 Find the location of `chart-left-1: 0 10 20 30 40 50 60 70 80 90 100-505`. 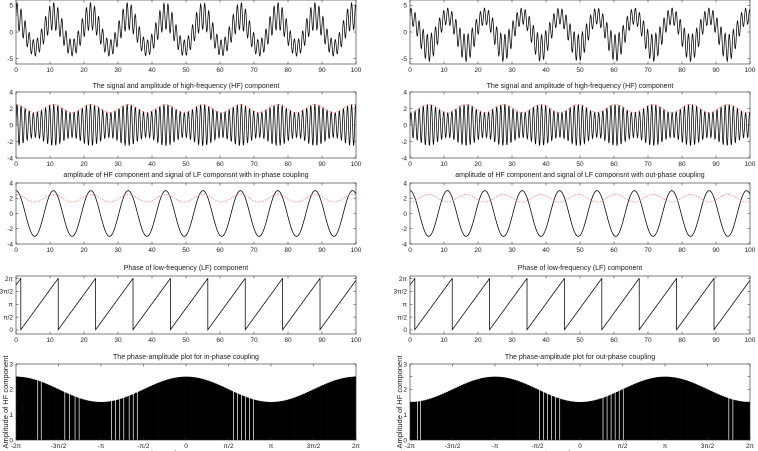

chart-left-1: 0 10 20 30 40 50 60 70 80 90 100-505 is located at coordinates (184, 37).